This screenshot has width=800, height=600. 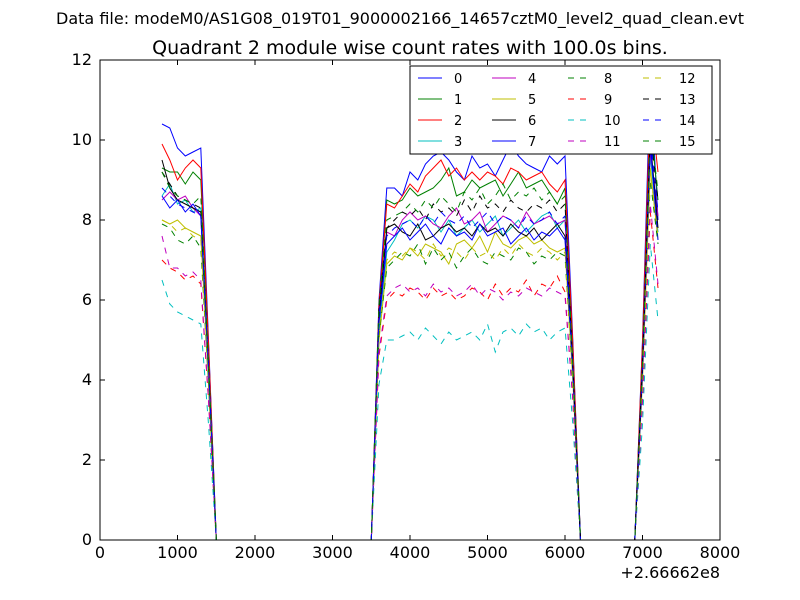 I want to click on legend-label-14: 14, so click(x=687, y=121).